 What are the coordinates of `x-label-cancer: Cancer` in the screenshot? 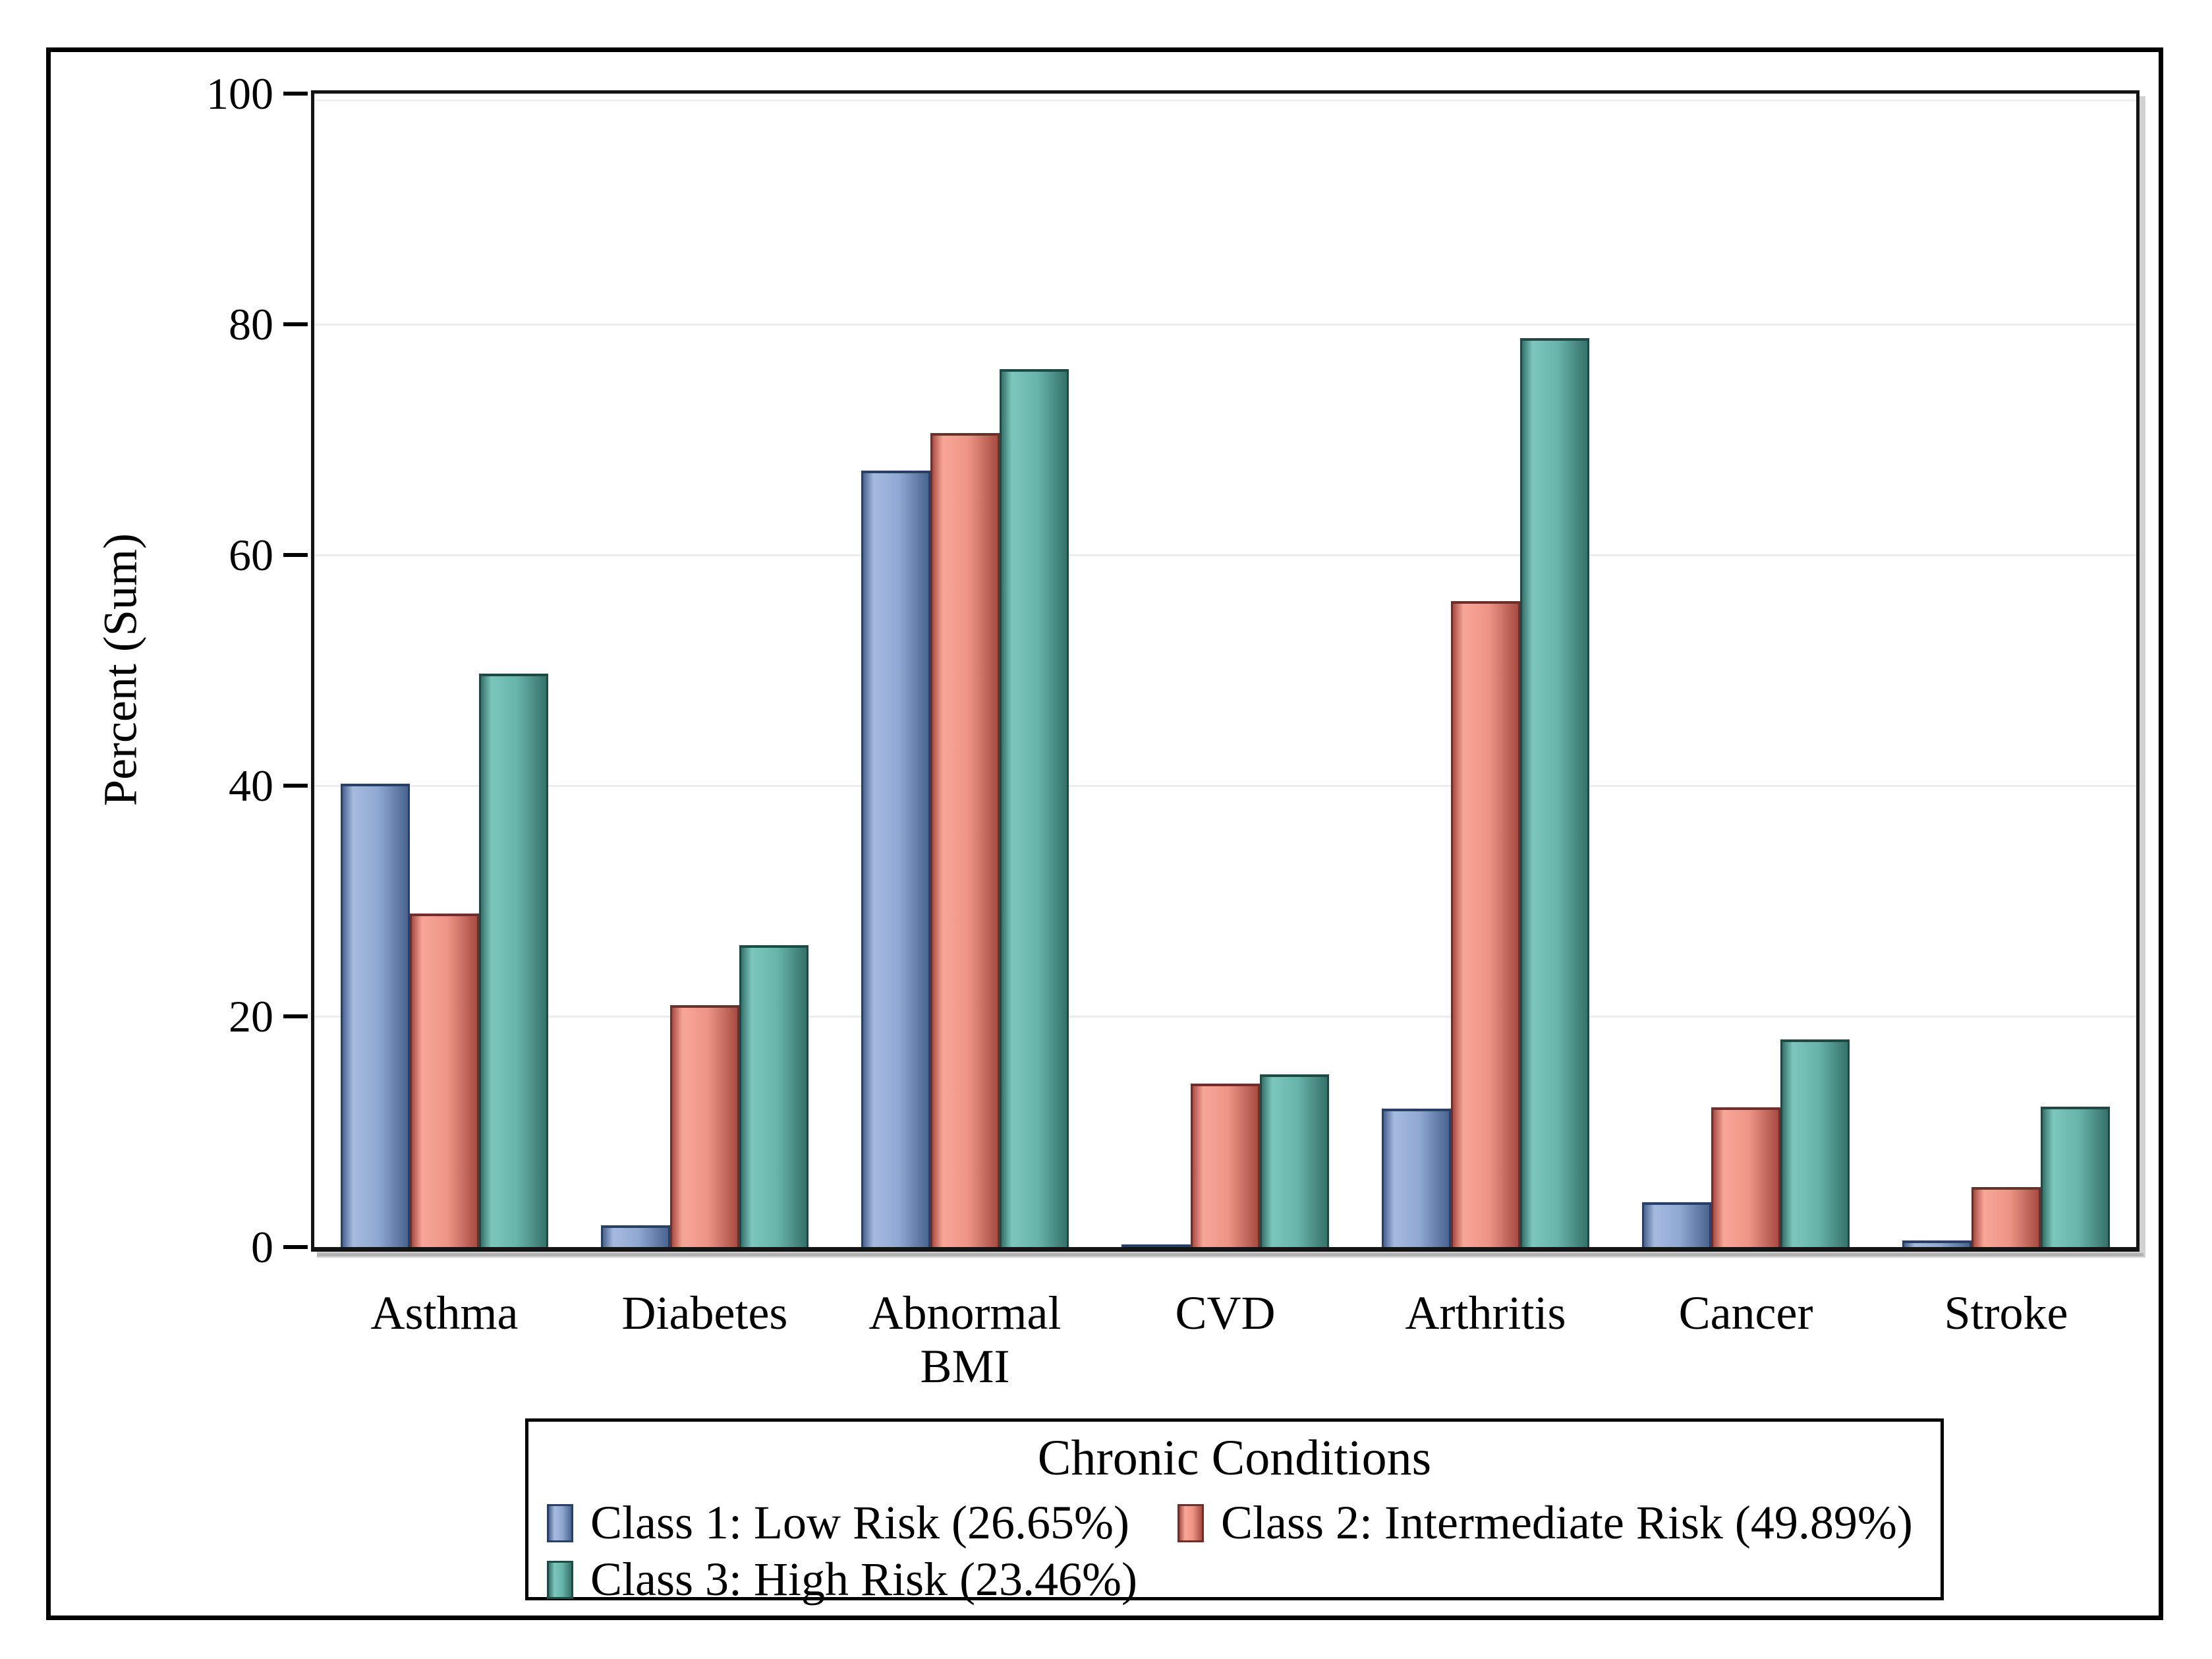 It's located at (1745, 1313).